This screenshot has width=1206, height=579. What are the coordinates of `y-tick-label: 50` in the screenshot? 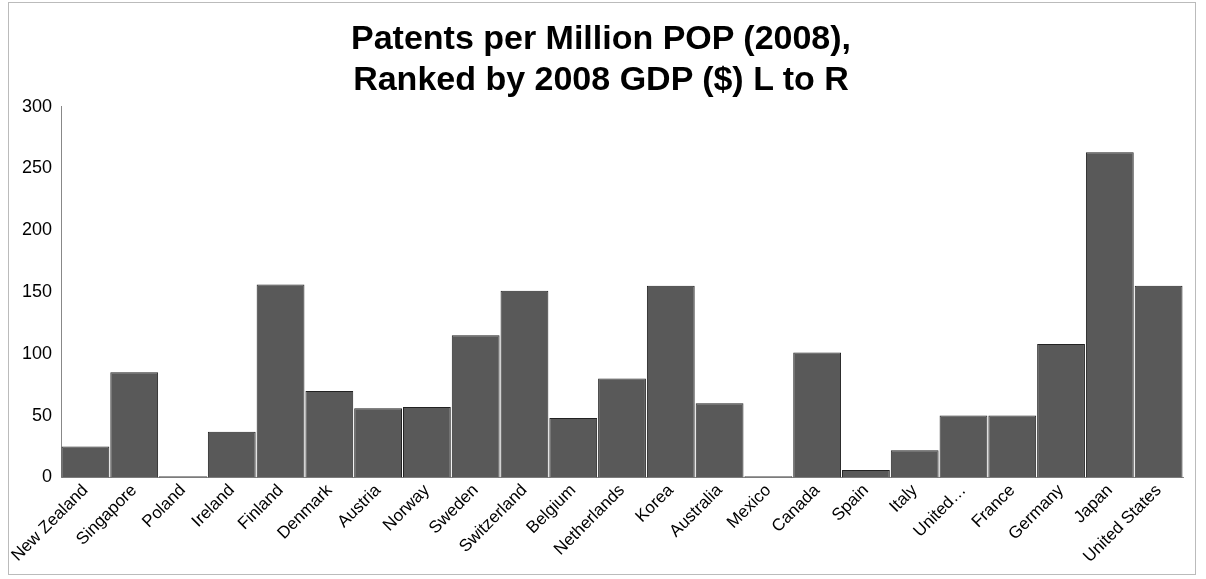 It's located at (42, 414).